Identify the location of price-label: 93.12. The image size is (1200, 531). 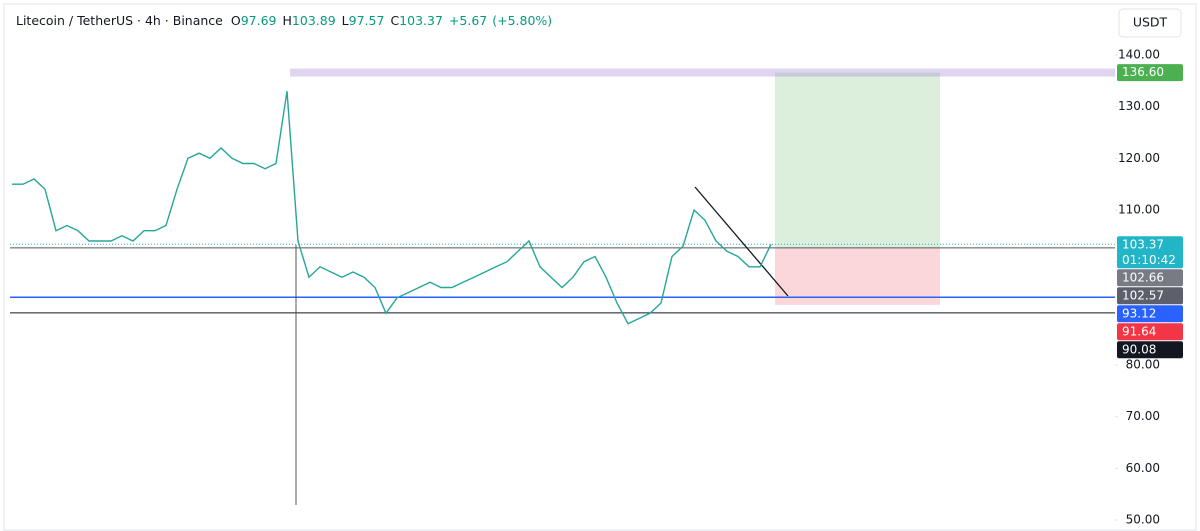
(1139, 313).